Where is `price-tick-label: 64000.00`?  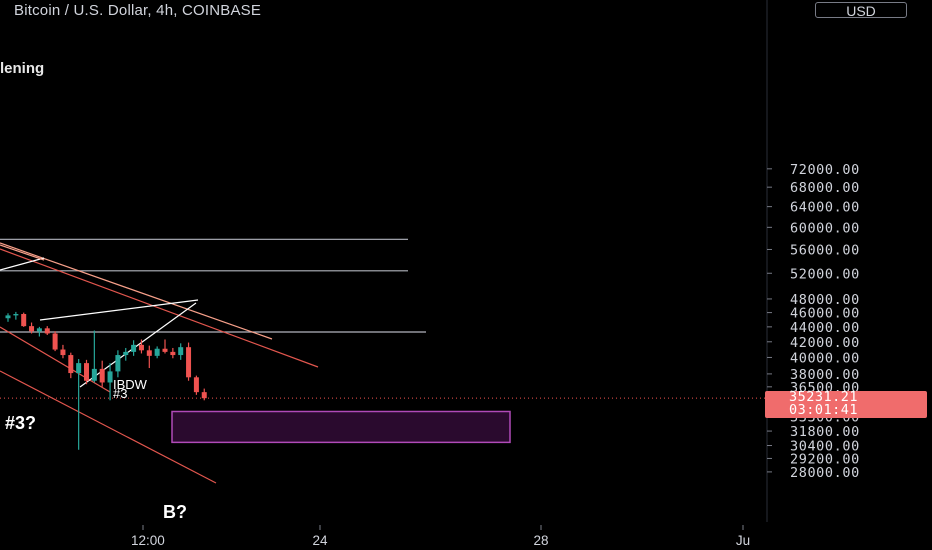 price-tick-label: 64000.00 is located at coordinates (825, 208).